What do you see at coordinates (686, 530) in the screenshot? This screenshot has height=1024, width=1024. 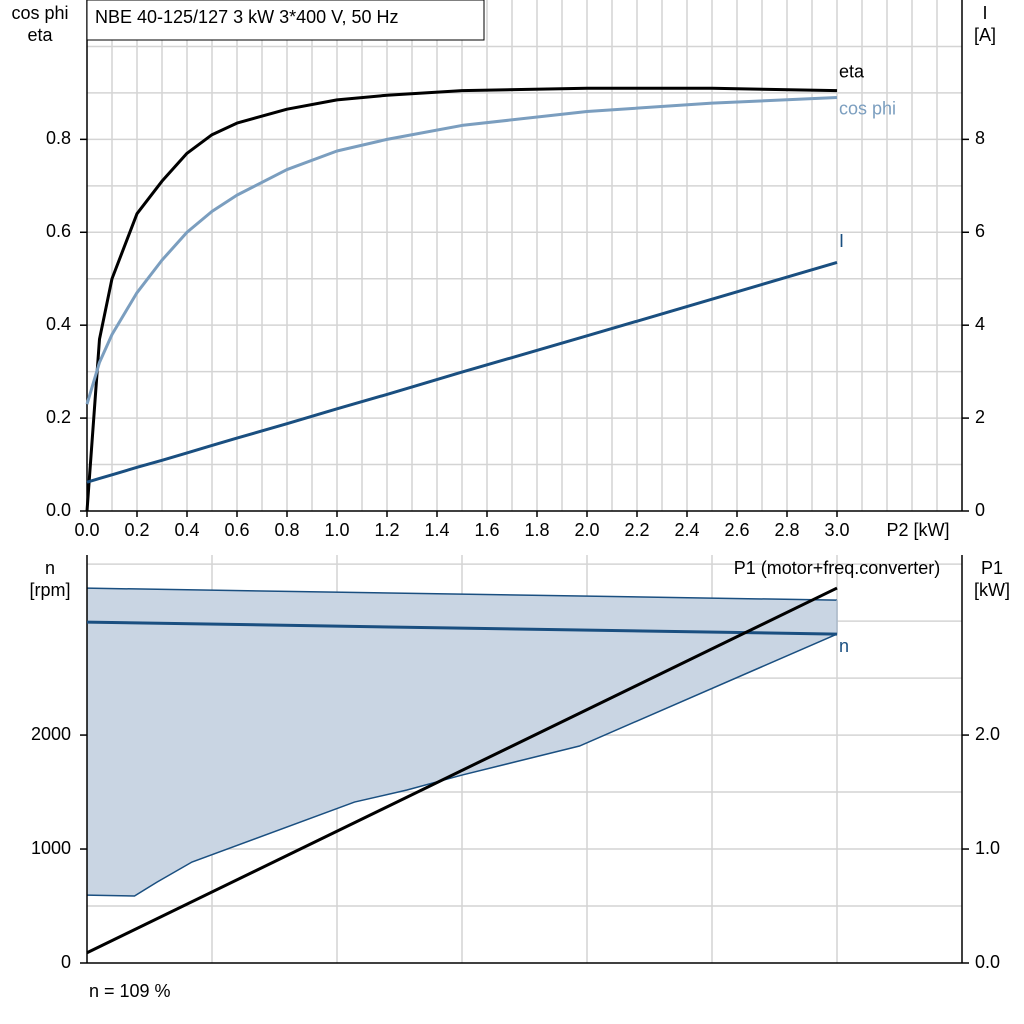 I see `x-tick-label: 2.4` at bounding box center [686, 530].